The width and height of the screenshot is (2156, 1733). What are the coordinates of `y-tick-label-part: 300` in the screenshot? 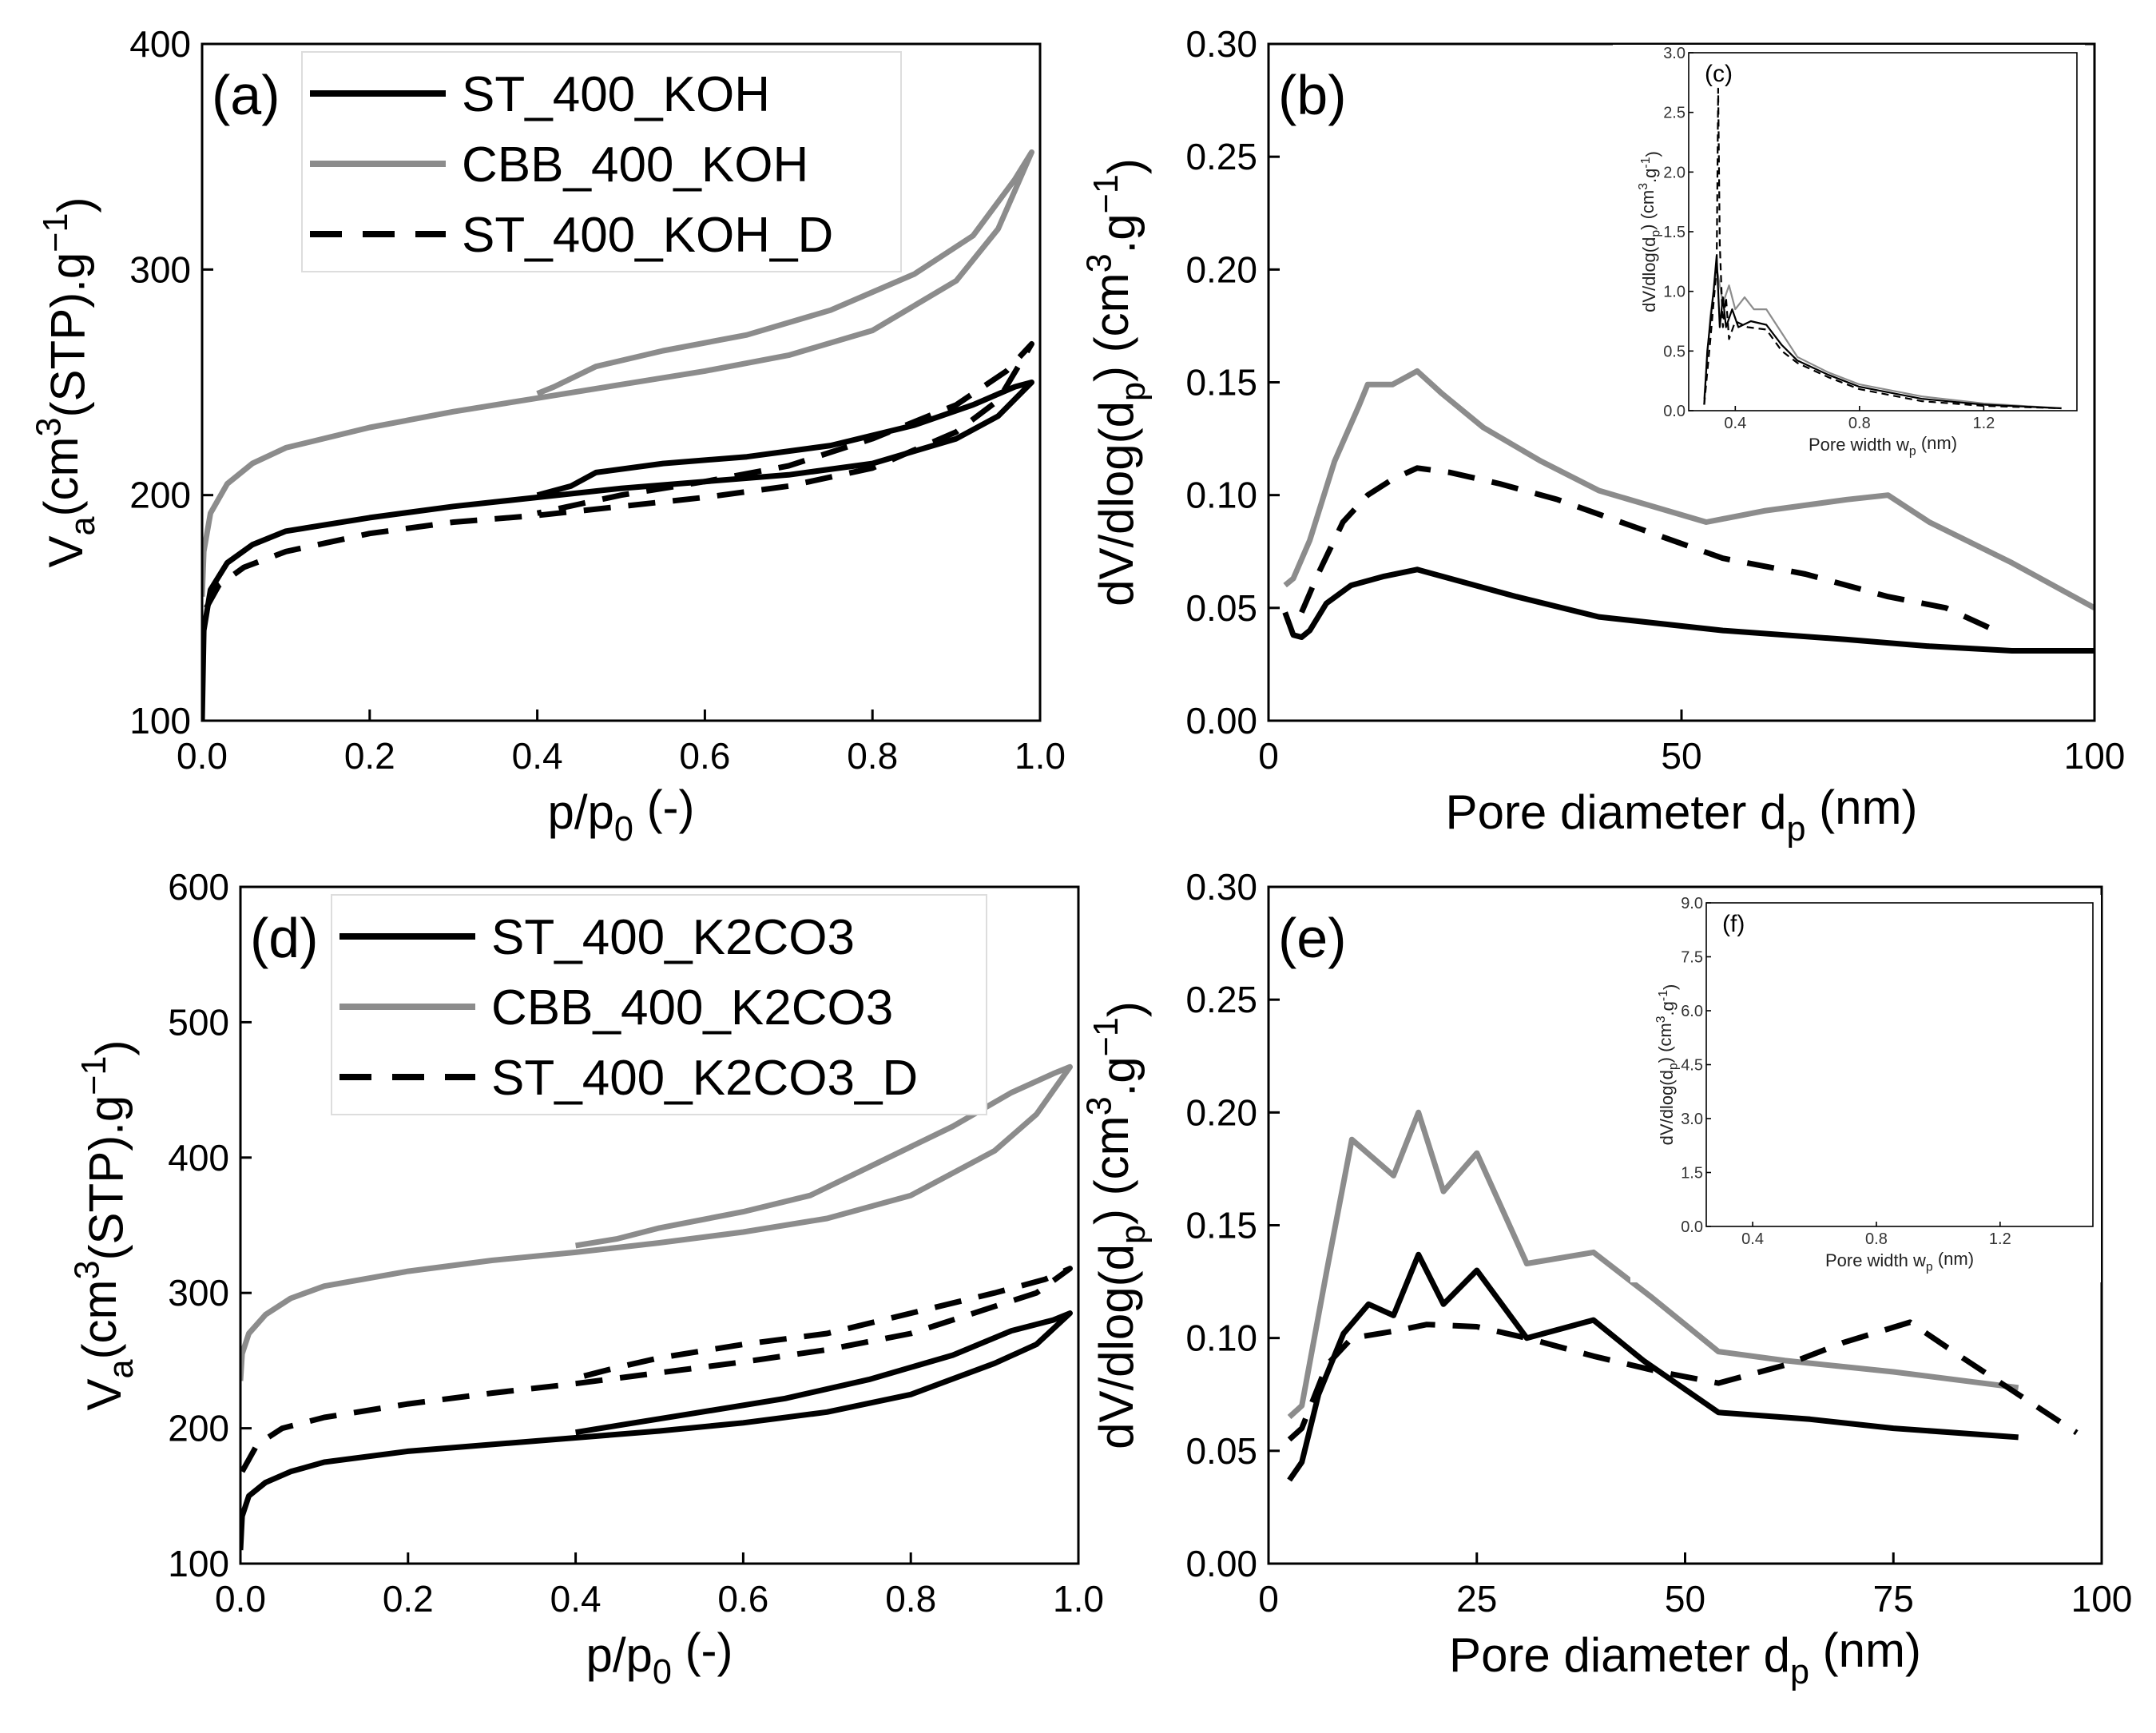 It's located at (160, 269).